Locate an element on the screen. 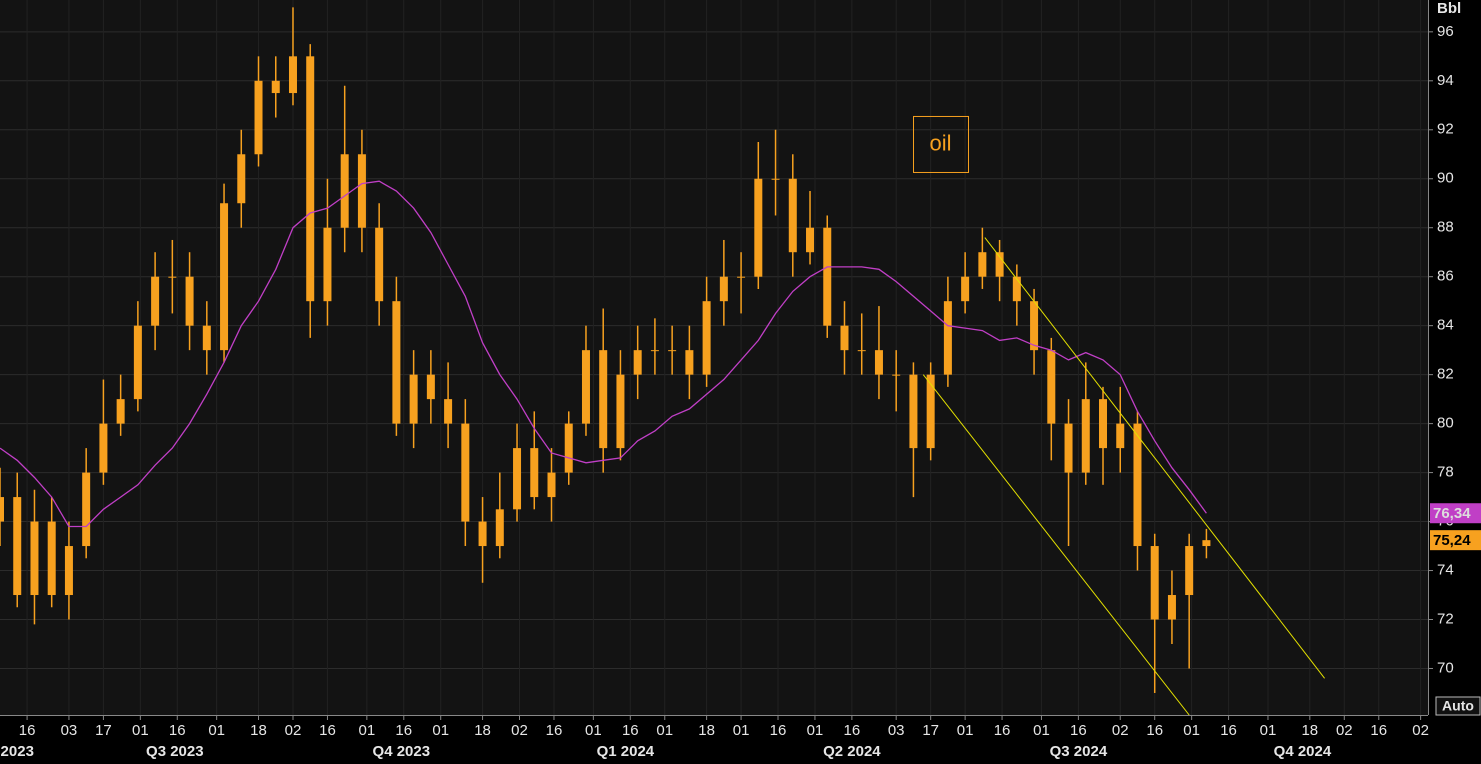 This screenshot has height=764, width=1481. x-axis-band is located at coordinates (740, 739).